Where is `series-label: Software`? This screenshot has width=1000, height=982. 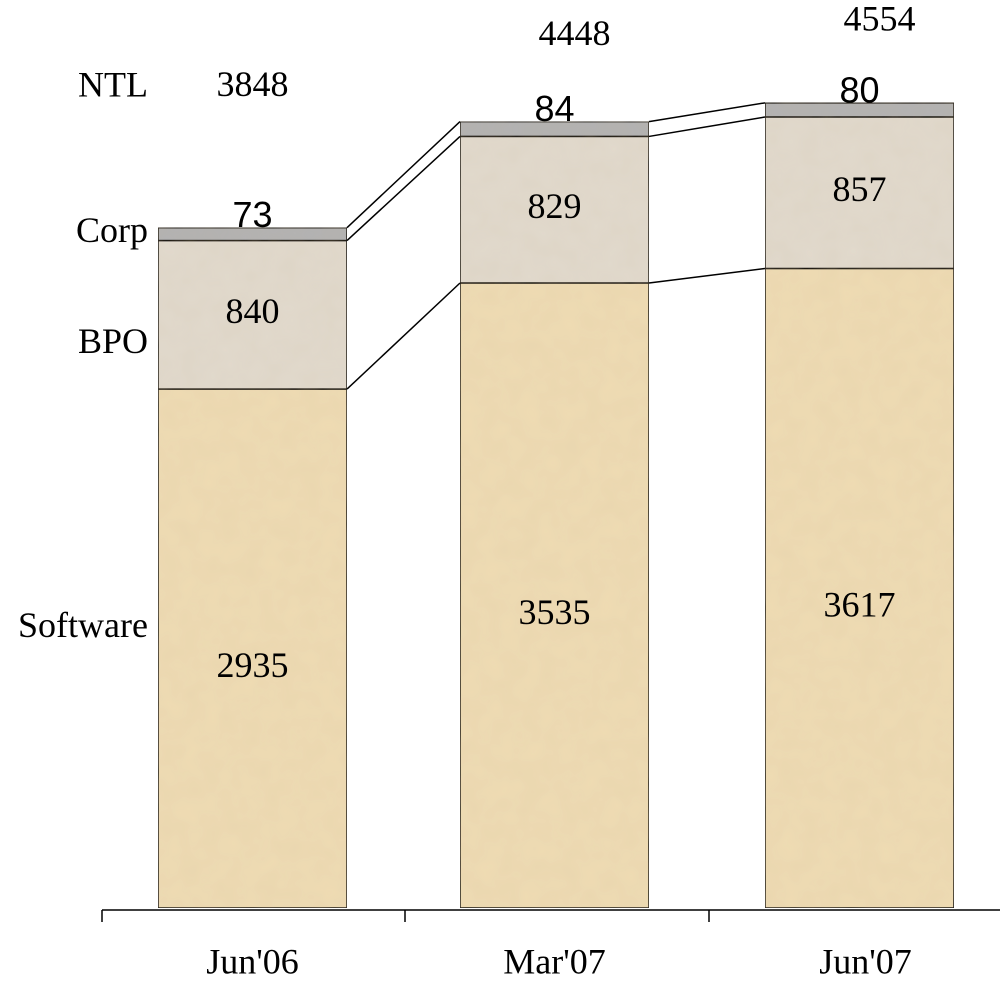
series-label: Software is located at coordinates (83, 625).